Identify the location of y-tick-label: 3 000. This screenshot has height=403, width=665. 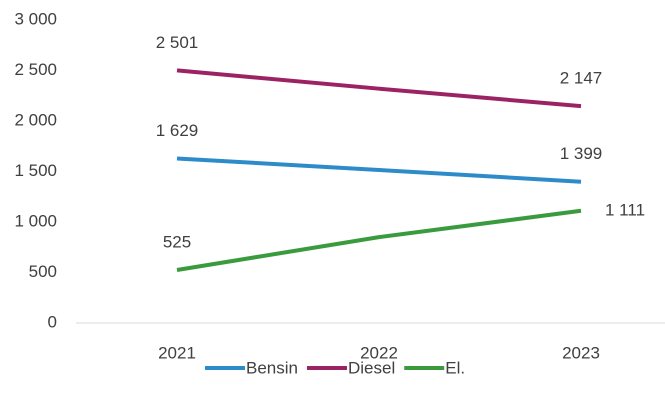
(35, 18).